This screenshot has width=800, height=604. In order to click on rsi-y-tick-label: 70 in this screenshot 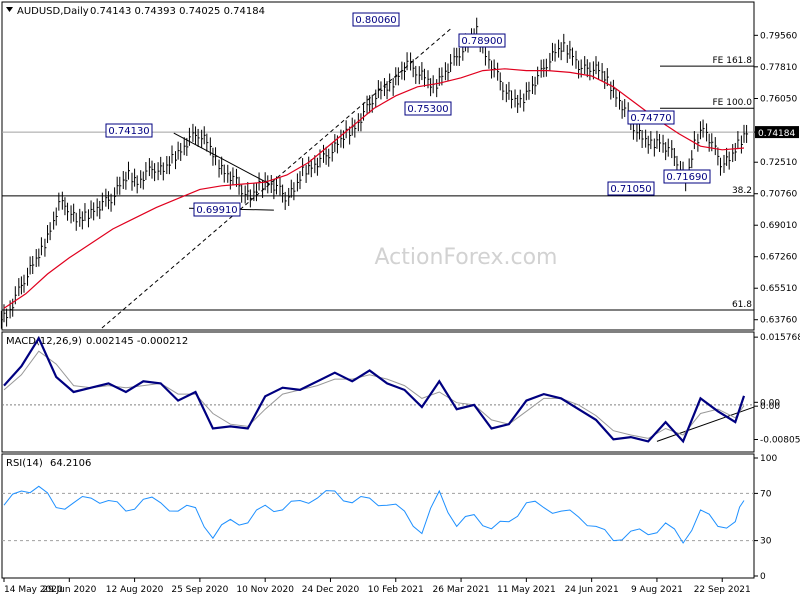, I will do `click(766, 494)`.